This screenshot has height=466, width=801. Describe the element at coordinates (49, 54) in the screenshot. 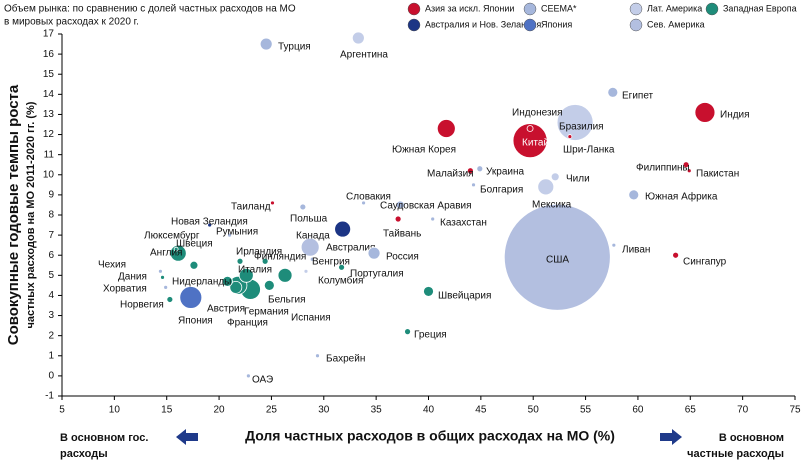

I see `y-tick-label: 16` at that location.